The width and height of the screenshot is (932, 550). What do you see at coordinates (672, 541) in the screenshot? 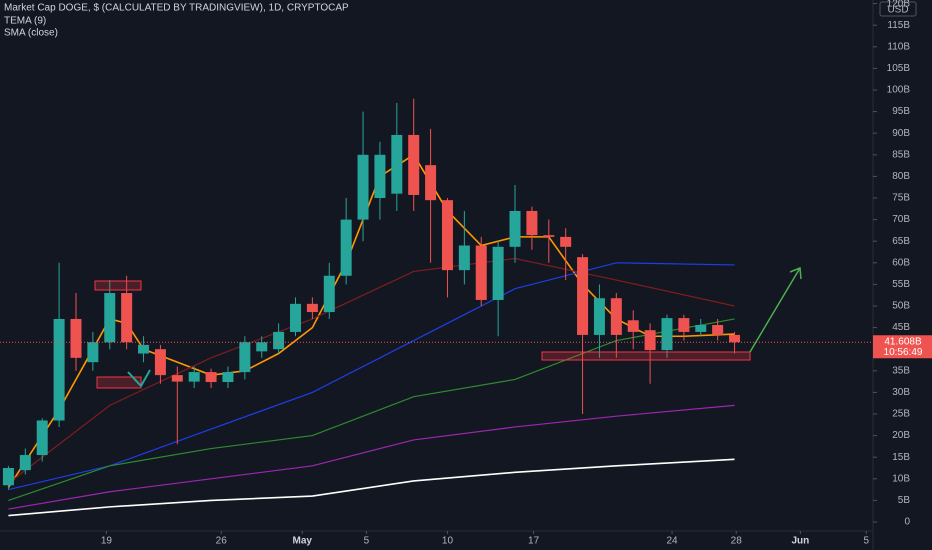
I see `x-tick-label: 24` at bounding box center [672, 541].